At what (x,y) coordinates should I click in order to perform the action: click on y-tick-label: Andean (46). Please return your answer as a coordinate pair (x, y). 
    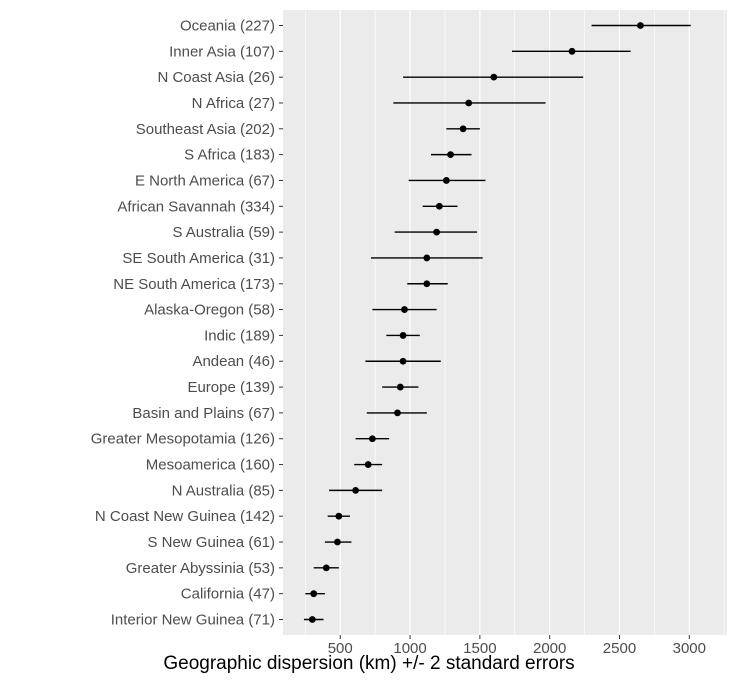
    Looking at the image, I should click on (233, 361).